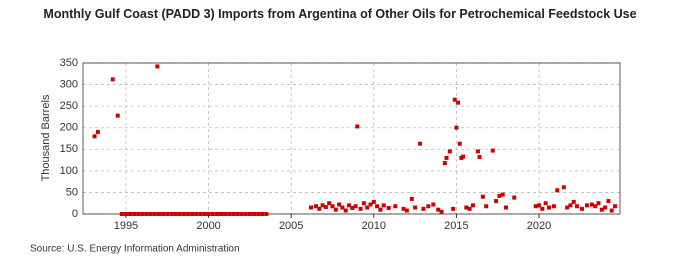  What do you see at coordinates (75, 214) in the screenshot?
I see `y-tick-label: 0` at bounding box center [75, 214].